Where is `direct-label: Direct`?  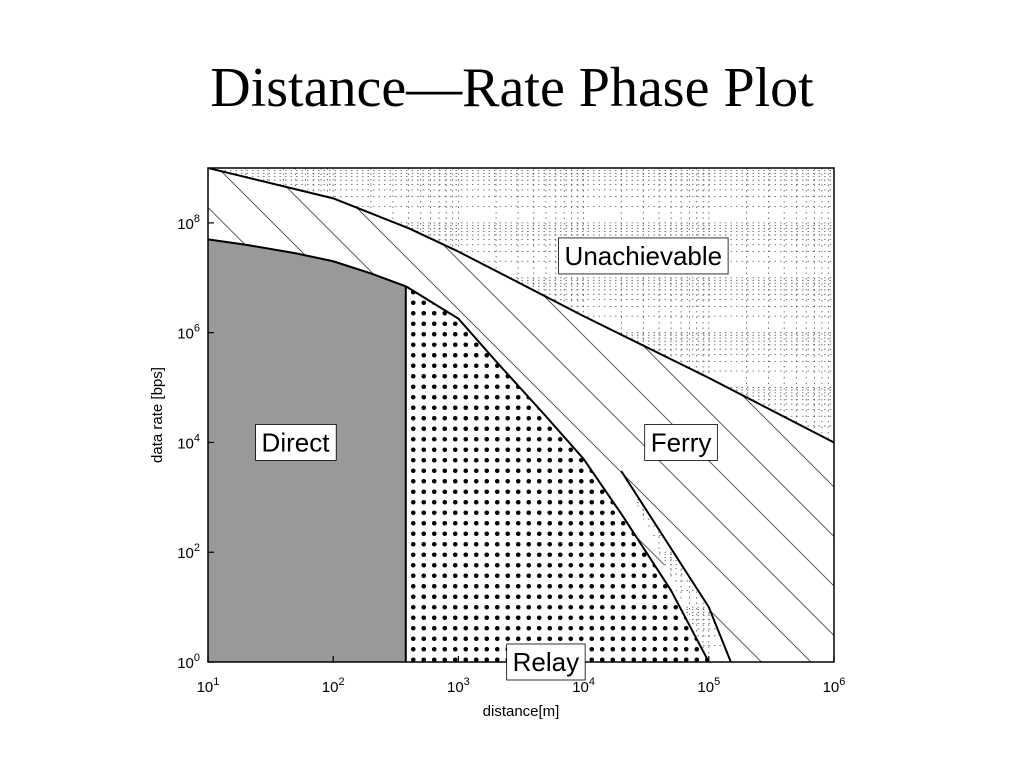 direct-label: Direct is located at coordinates (296, 442).